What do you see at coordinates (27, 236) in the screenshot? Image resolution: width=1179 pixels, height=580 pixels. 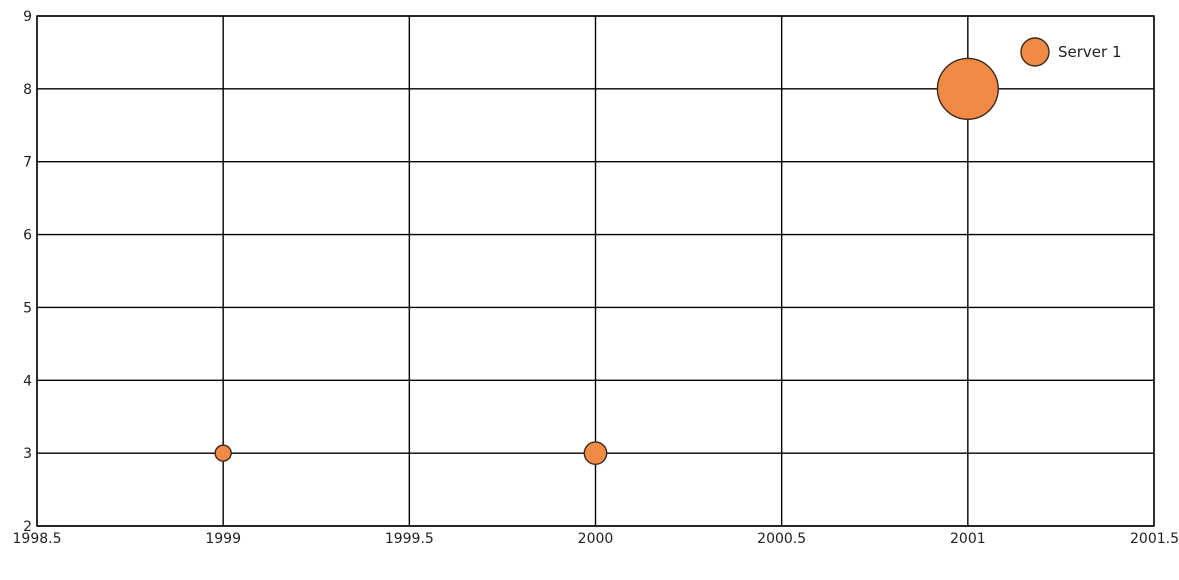 I see `y-tick-label: 6` at bounding box center [27, 236].